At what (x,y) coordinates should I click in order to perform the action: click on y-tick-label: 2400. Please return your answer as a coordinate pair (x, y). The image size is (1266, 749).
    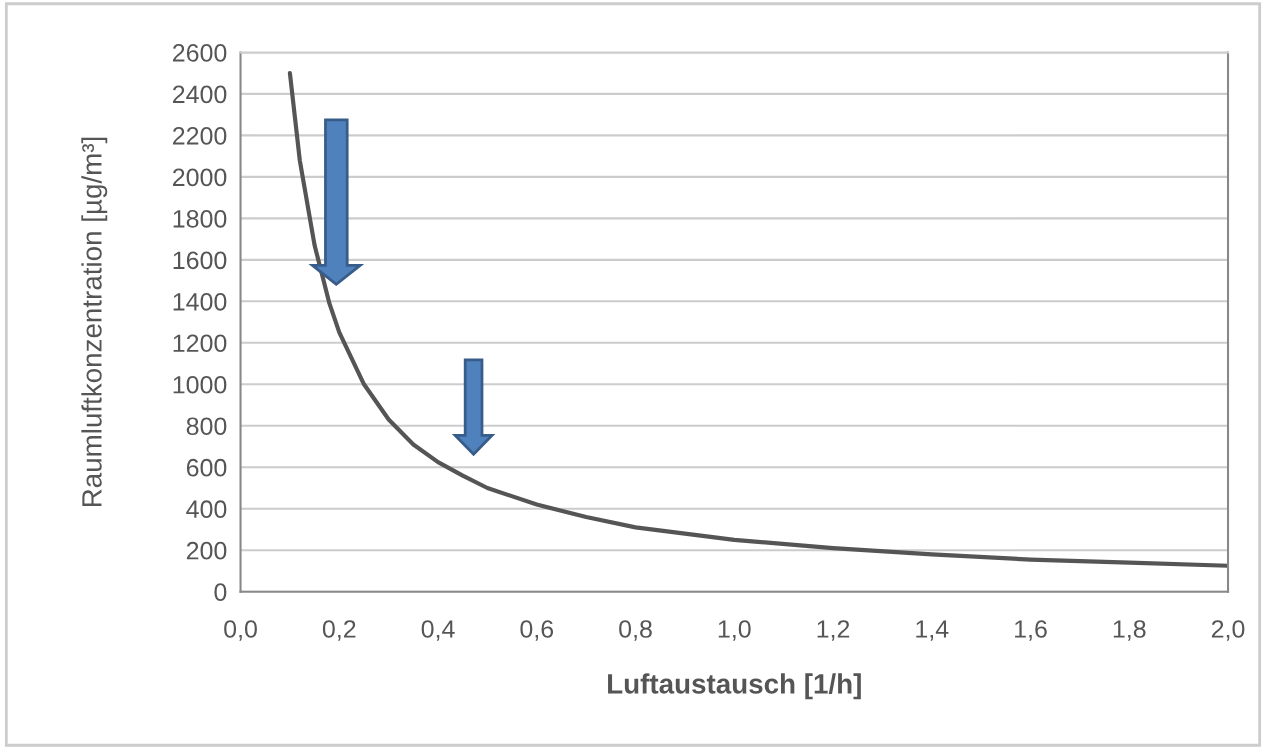
    Looking at the image, I should click on (199, 94).